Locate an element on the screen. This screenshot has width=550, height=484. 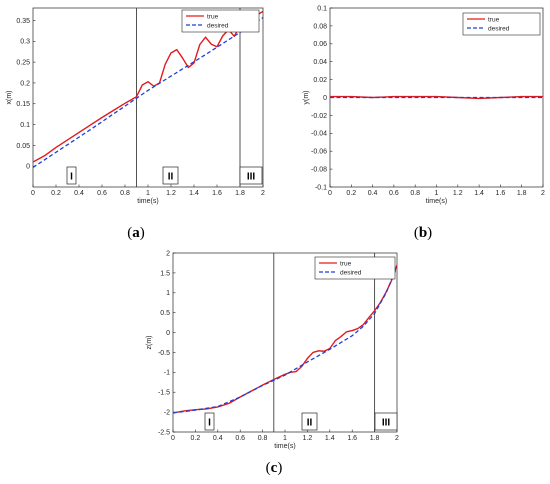
y-tick-label: 0.2 is located at coordinates (25, 83).